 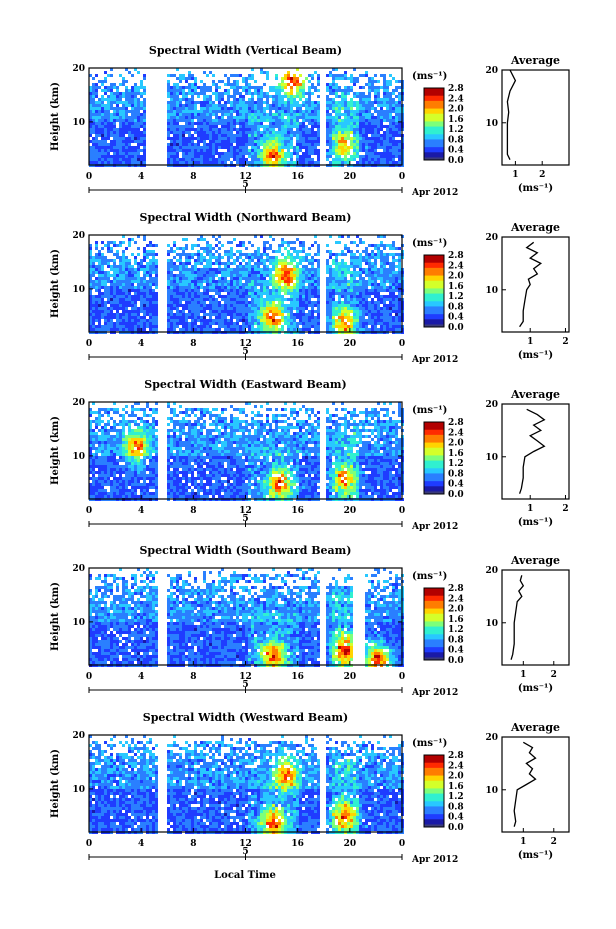 I want to click on x-tick-label: 0, so click(x=89, y=177).